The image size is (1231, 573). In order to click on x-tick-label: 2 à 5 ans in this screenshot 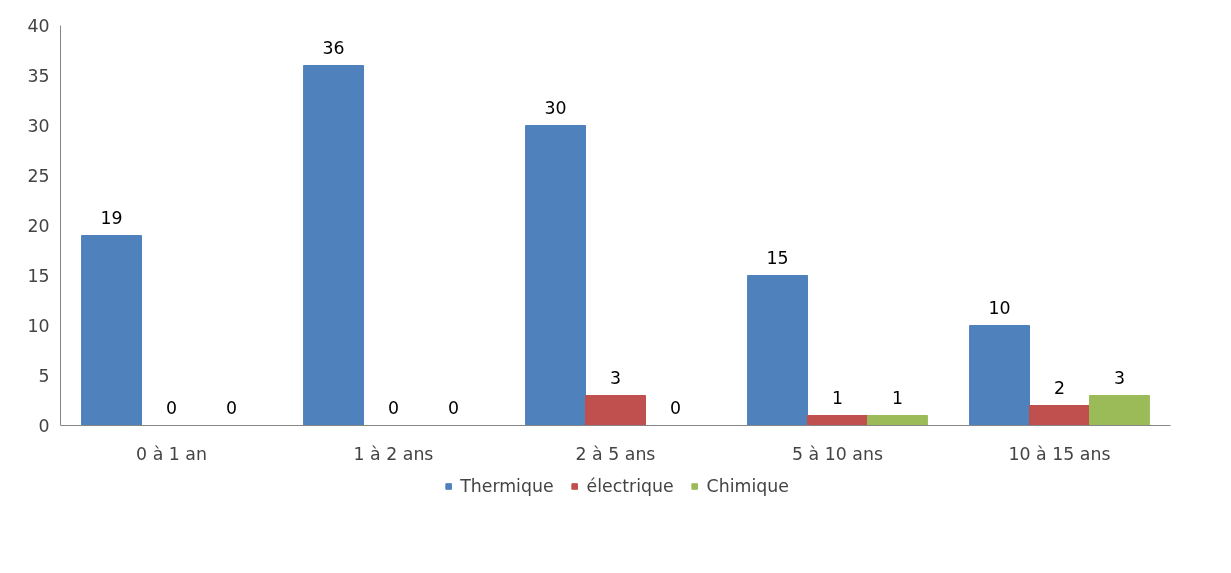, I will do `click(615, 453)`.